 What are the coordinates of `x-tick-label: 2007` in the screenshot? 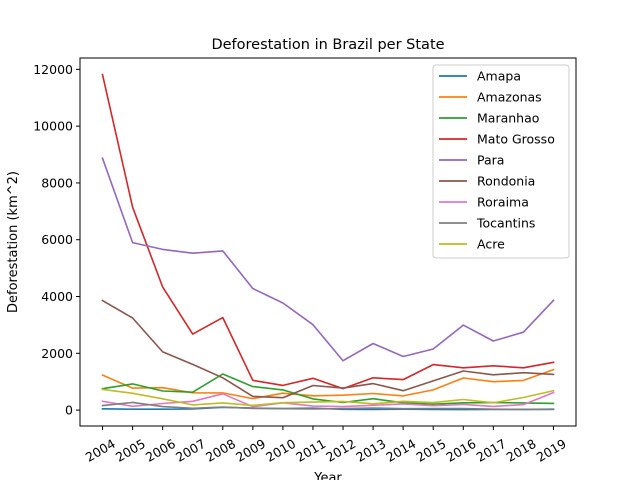 It's located at (190, 450).